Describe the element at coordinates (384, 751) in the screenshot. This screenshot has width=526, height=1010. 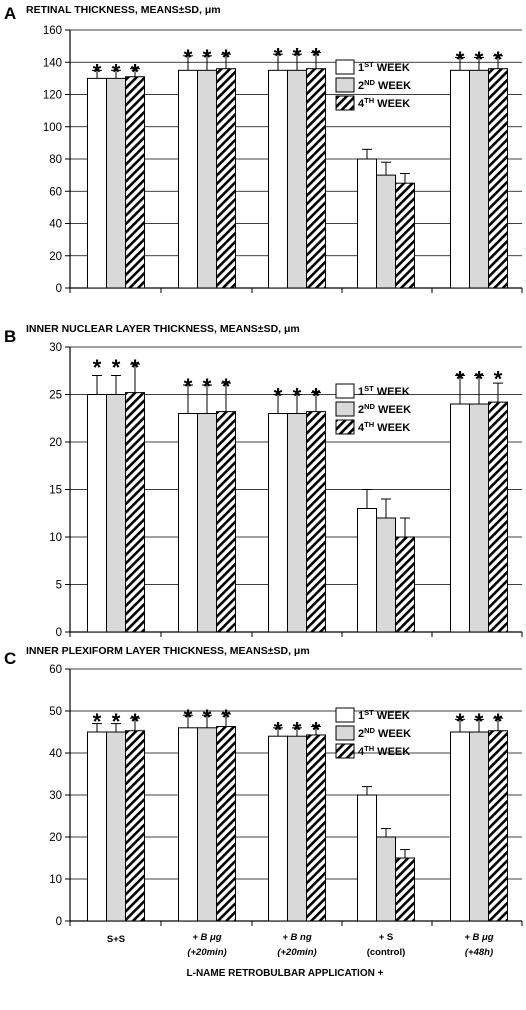
I see `panel-c-legend-label-week4: 4TH WEEK` at that location.